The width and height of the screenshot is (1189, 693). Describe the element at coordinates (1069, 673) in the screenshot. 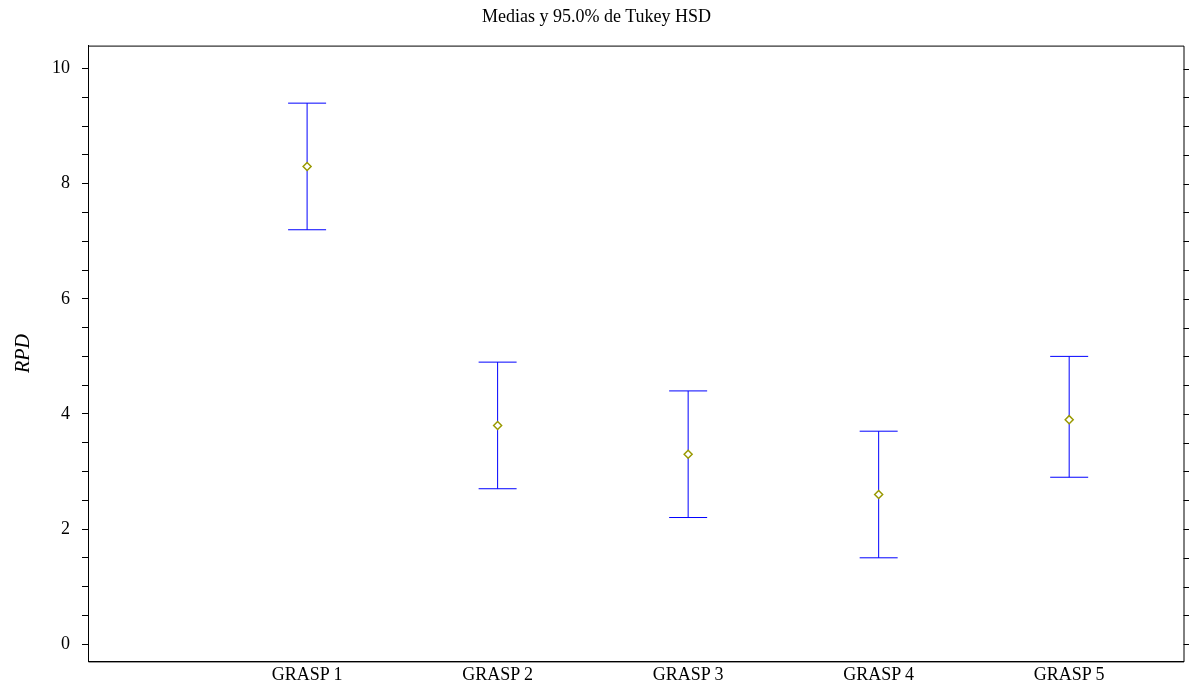

I see `x-tick-label: GRASP 5` at that location.